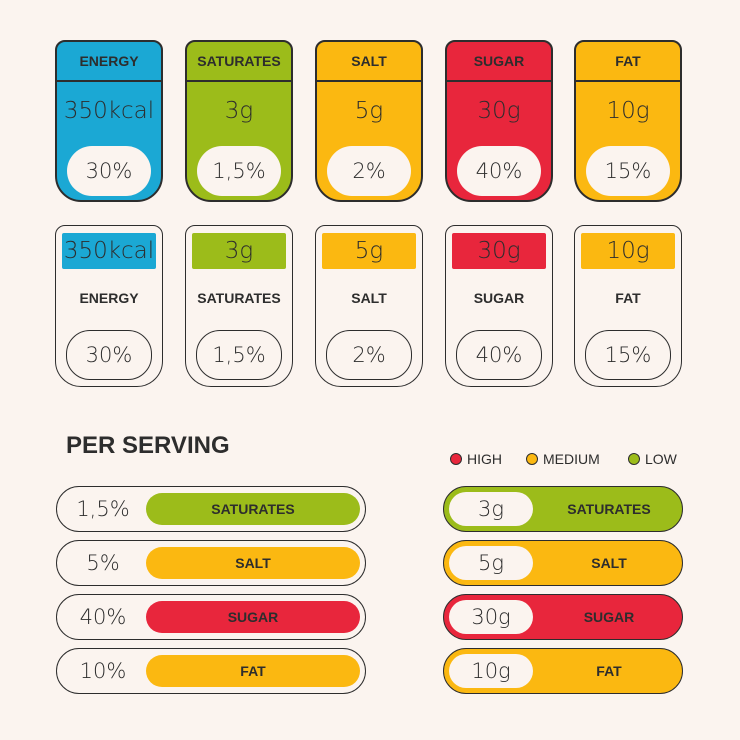 Image resolution: width=740 pixels, height=740 pixels. Describe the element at coordinates (532, 459) in the screenshot. I see `medium-dot-icon` at that location.